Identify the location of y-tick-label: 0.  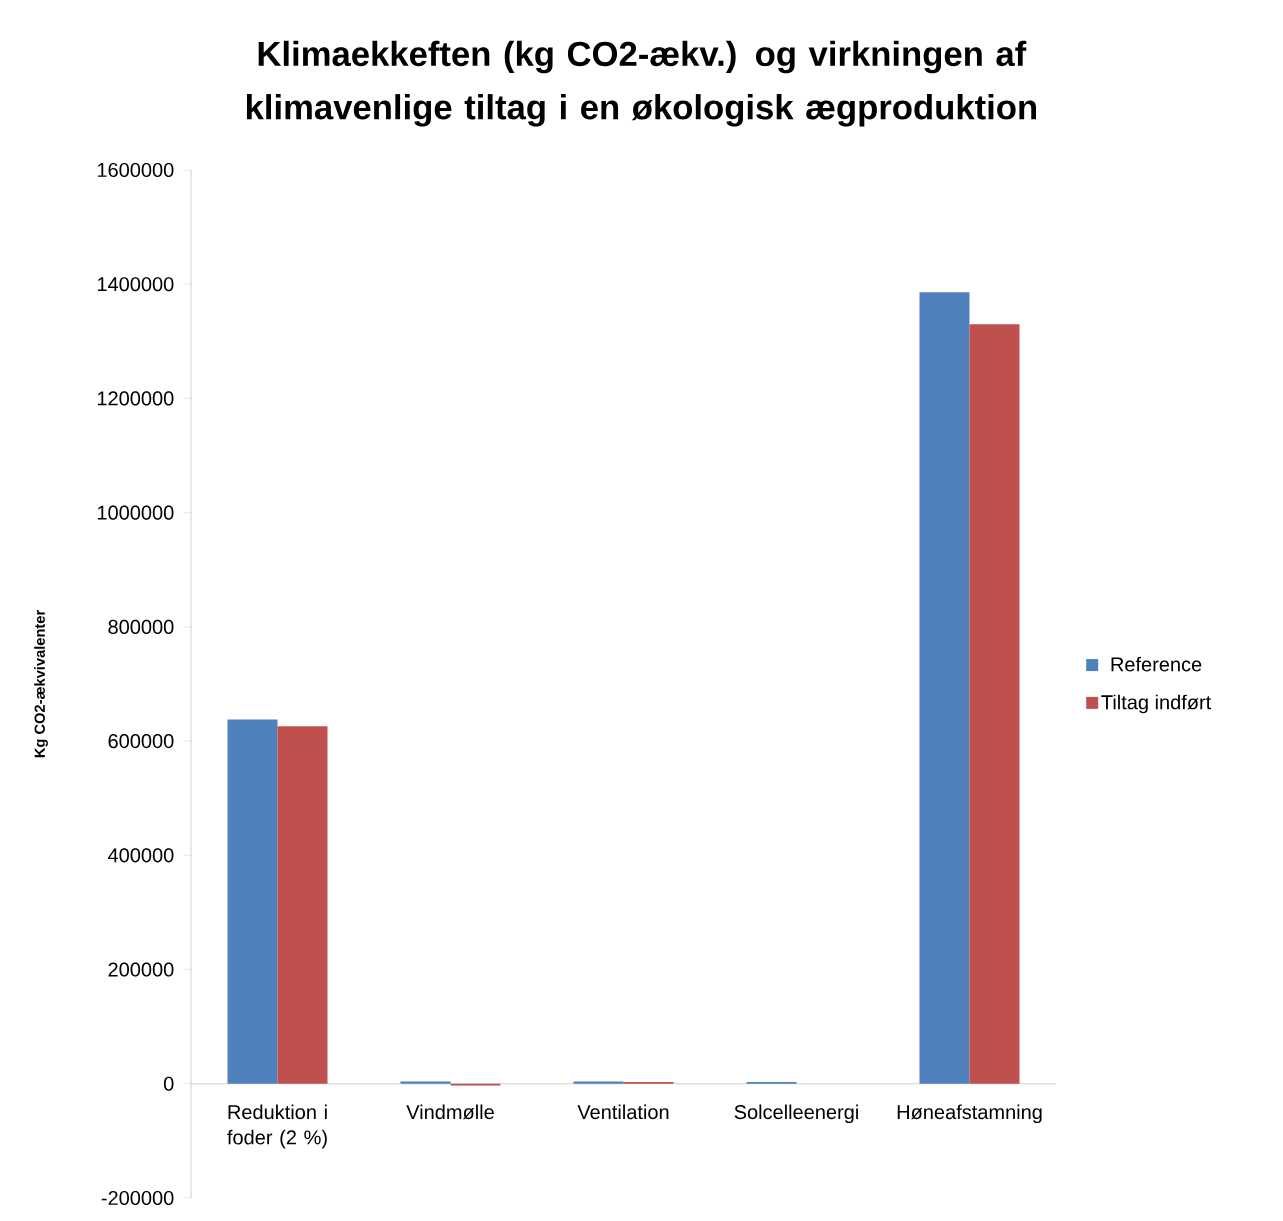
(168, 1083).